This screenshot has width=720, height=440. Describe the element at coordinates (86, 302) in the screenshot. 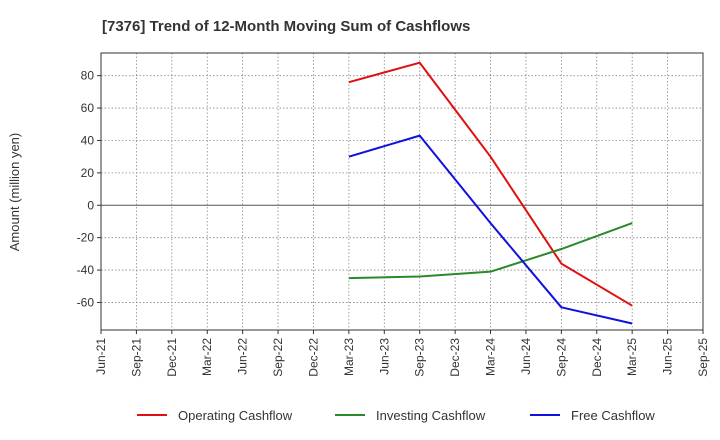

I see `y-tick-label: -60` at that location.